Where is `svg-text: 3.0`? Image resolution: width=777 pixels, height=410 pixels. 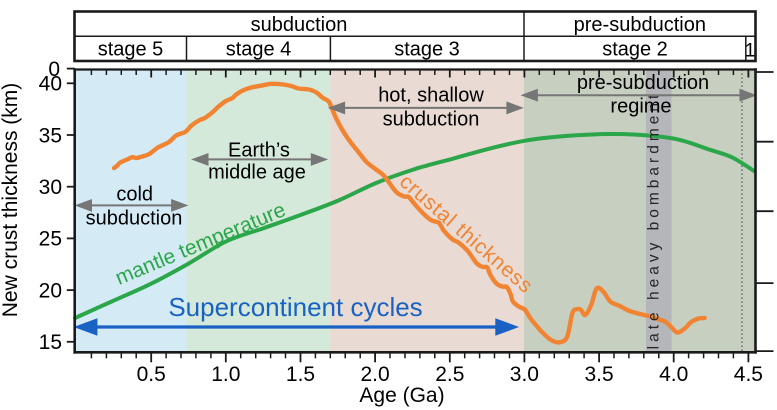
svg-text: 3.0 is located at coordinates (524, 374).